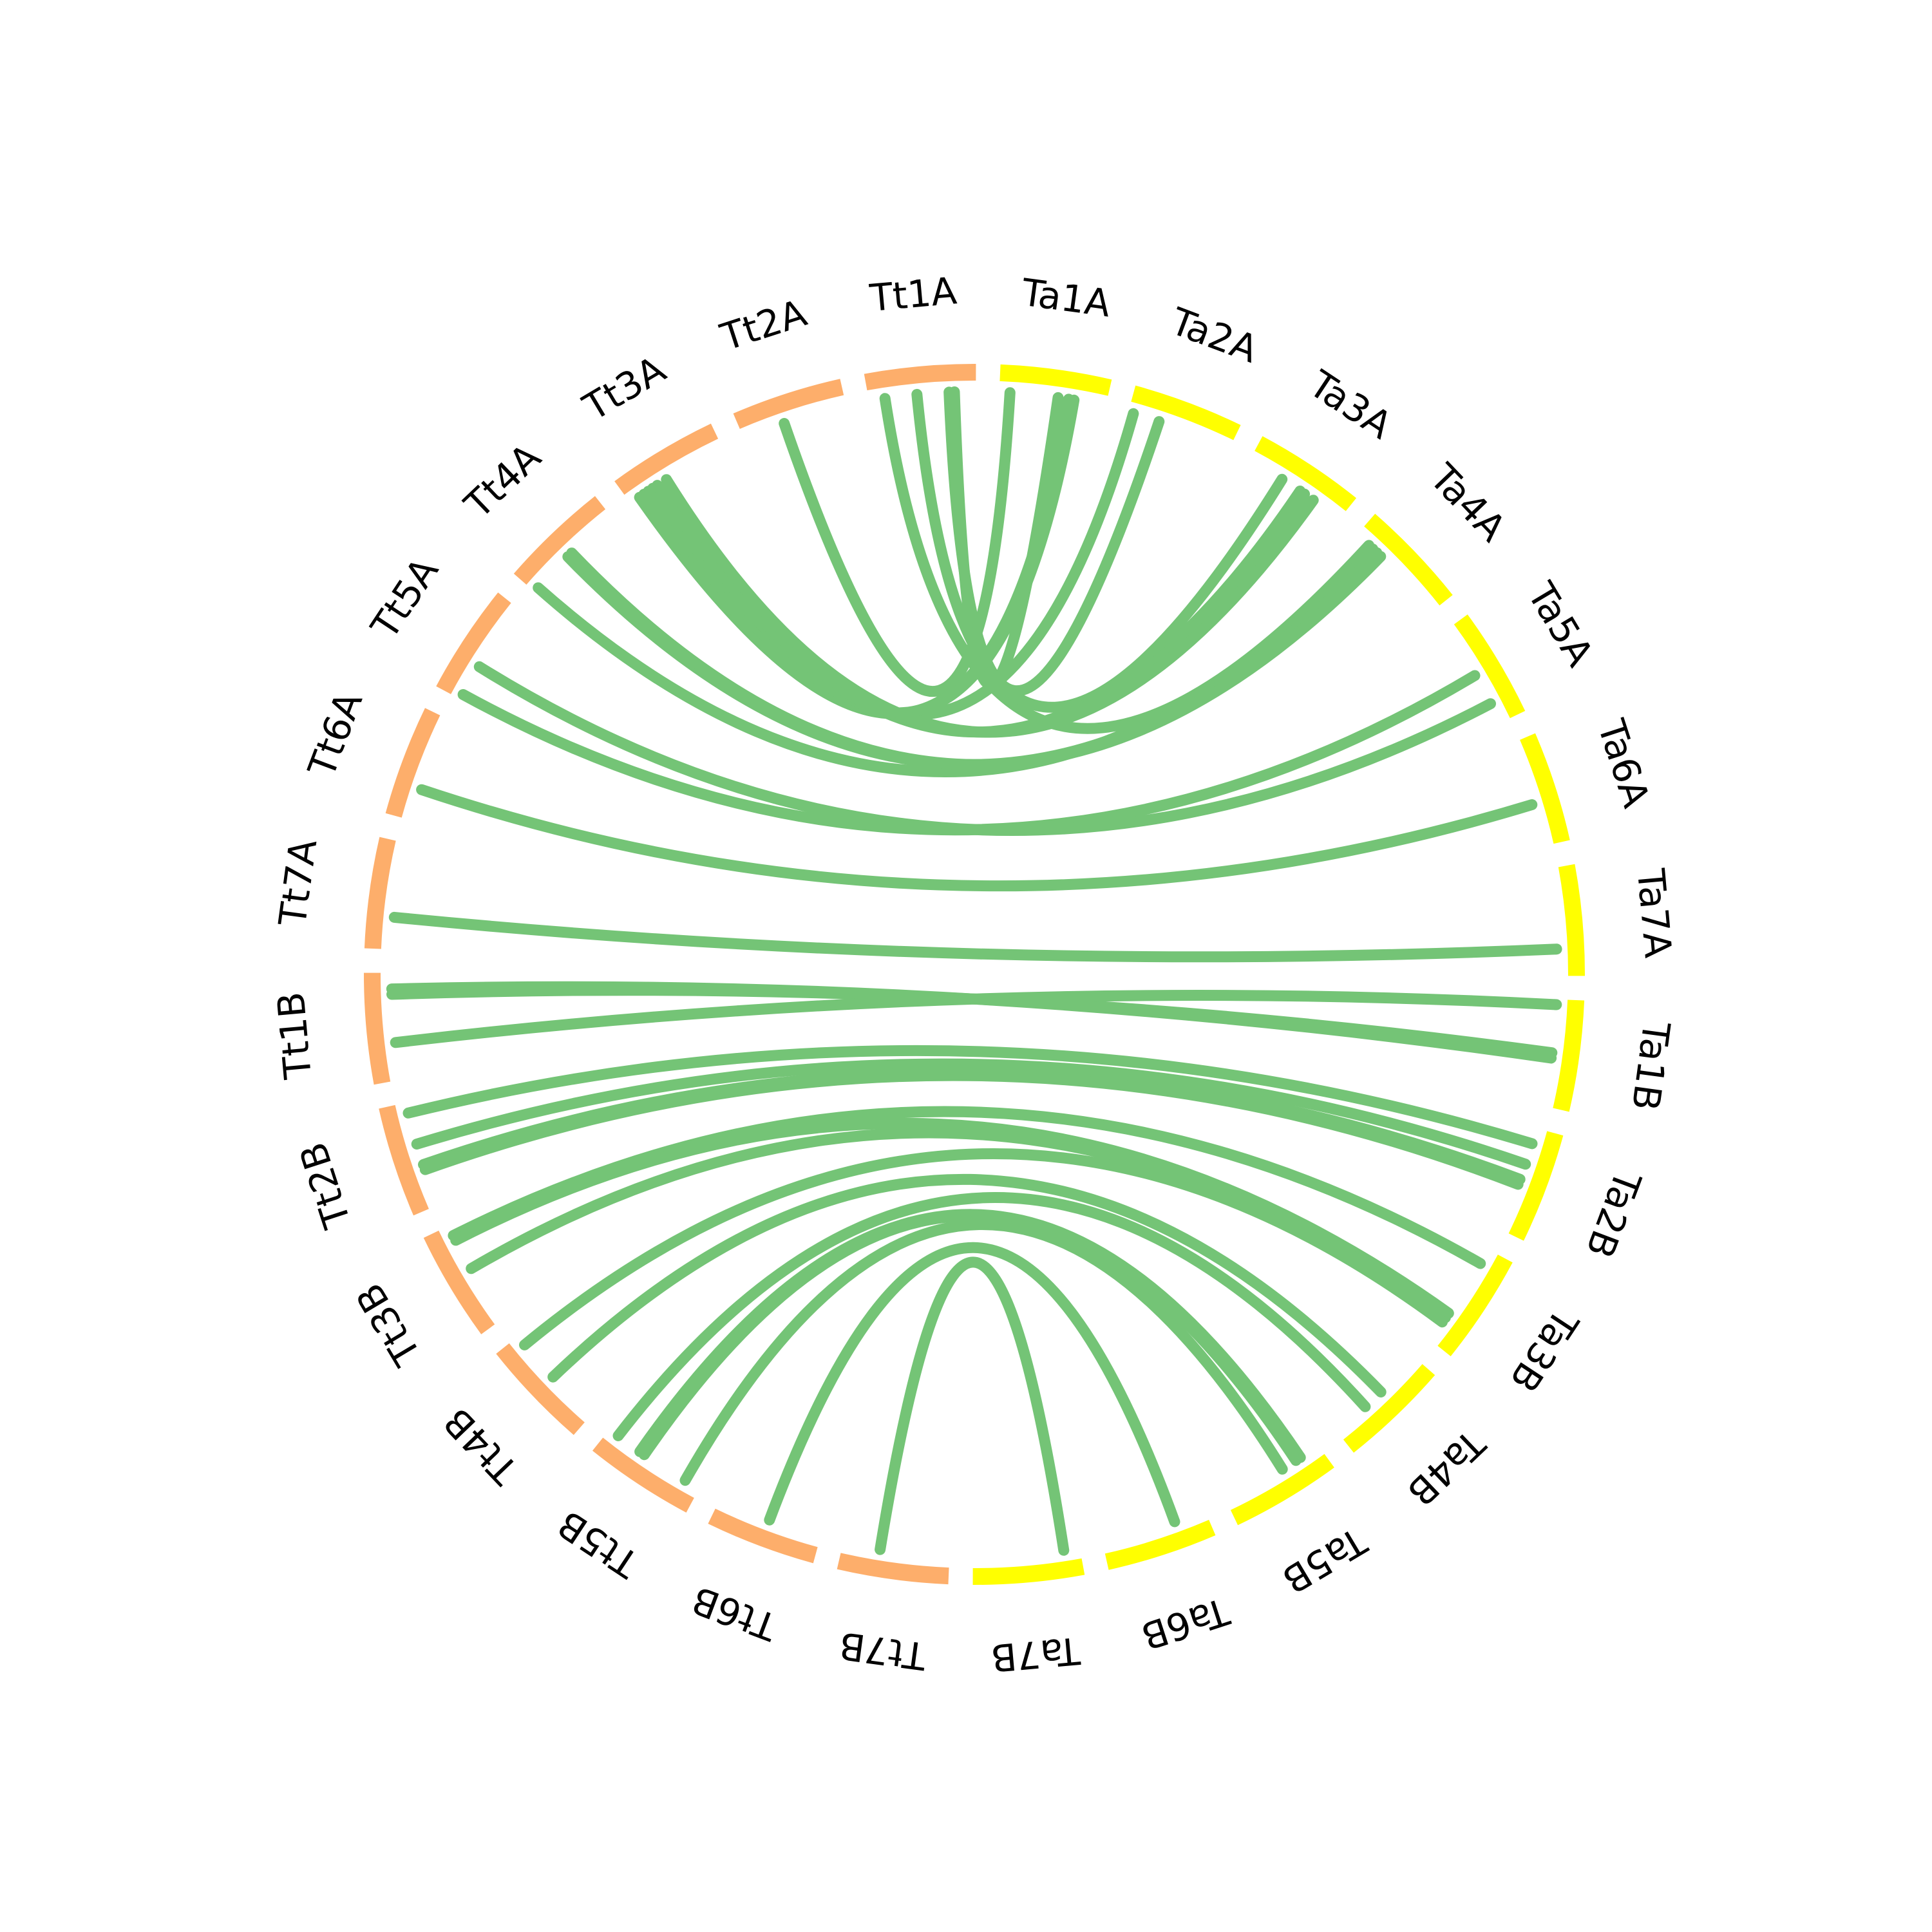 This screenshot has width=1932, height=1932. I want to click on label-Ta2B: Ta2B, so click(1613, 1214).